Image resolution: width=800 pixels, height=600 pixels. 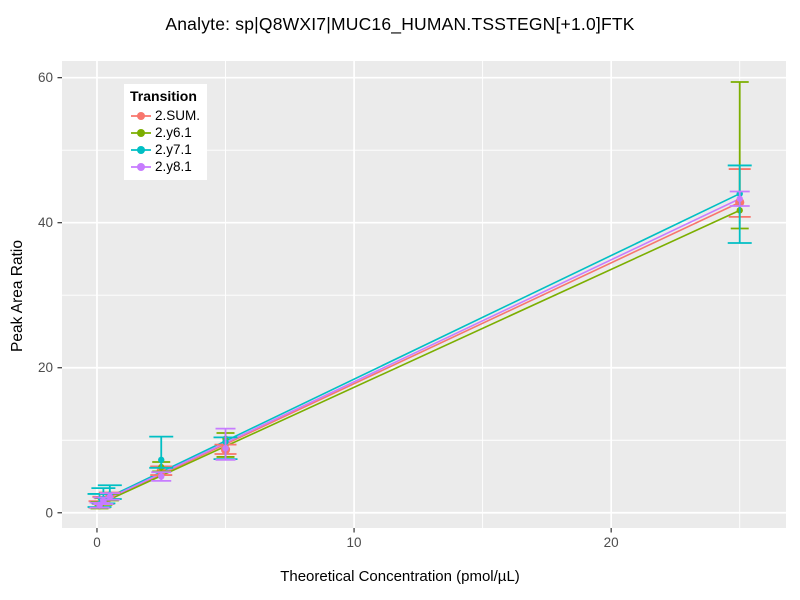 I want to click on legend-label: 2.y7.1, so click(x=173, y=149).